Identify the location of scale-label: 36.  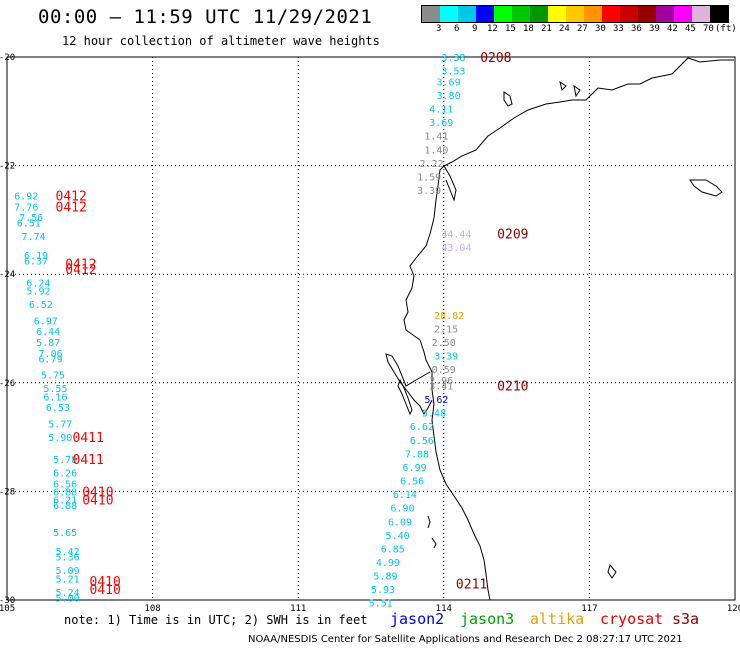
(636, 29).